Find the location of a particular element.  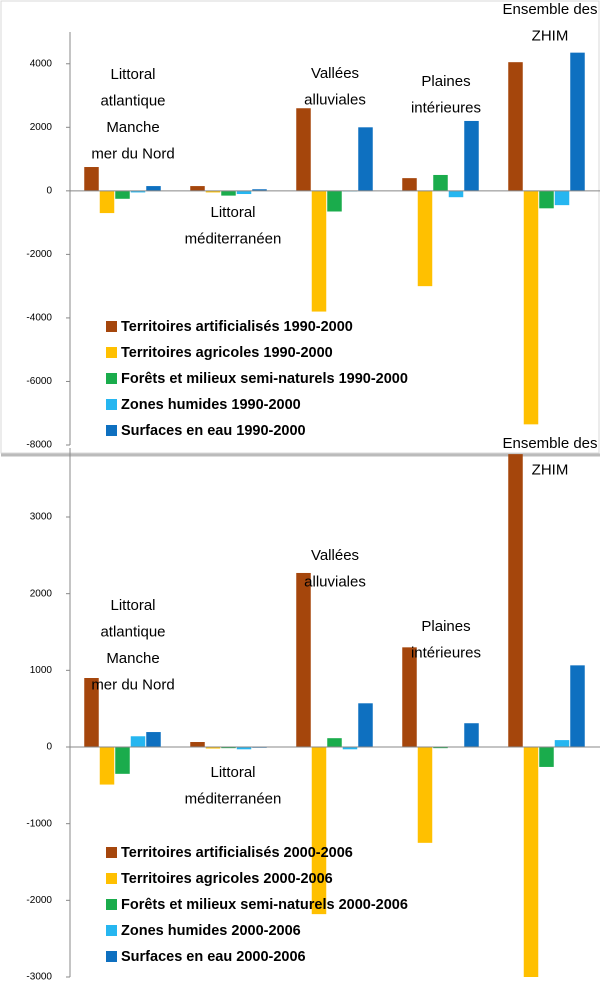

legend-label: Territoires agricoles 1990-2000 is located at coordinates (227, 353).